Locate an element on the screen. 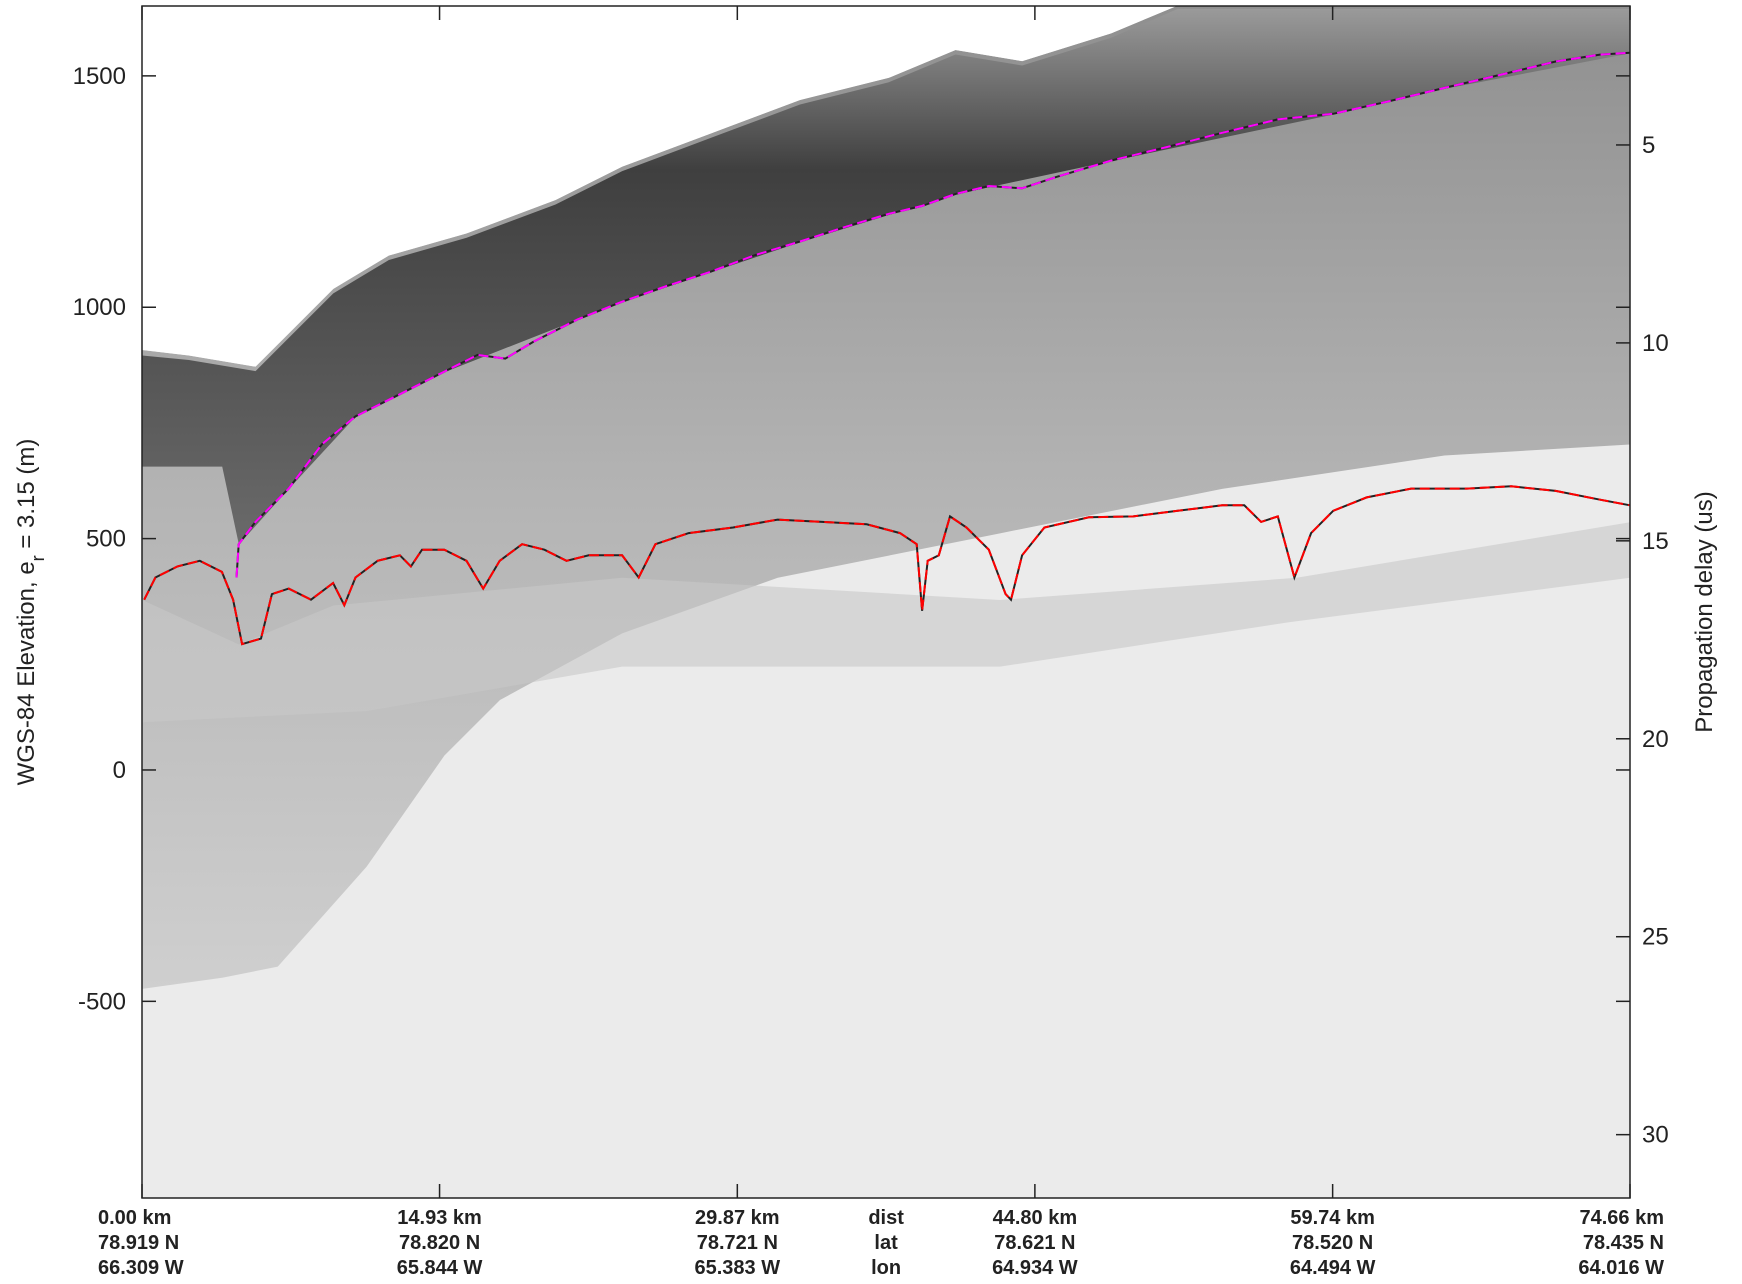 This screenshot has height=1284, width=1742. x-tick-label: 14.93 km is located at coordinates (439, 1218).